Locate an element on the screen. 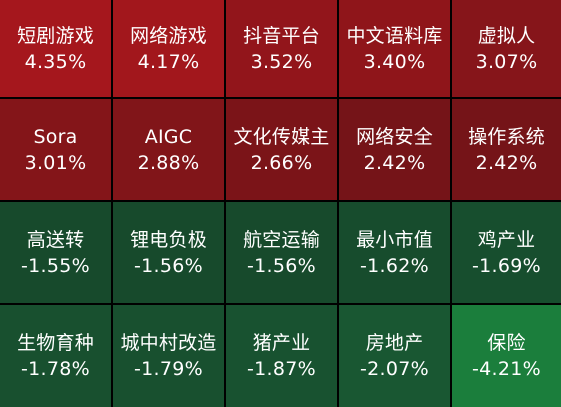  sector-name: 最小市值 is located at coordinates (394, 239).